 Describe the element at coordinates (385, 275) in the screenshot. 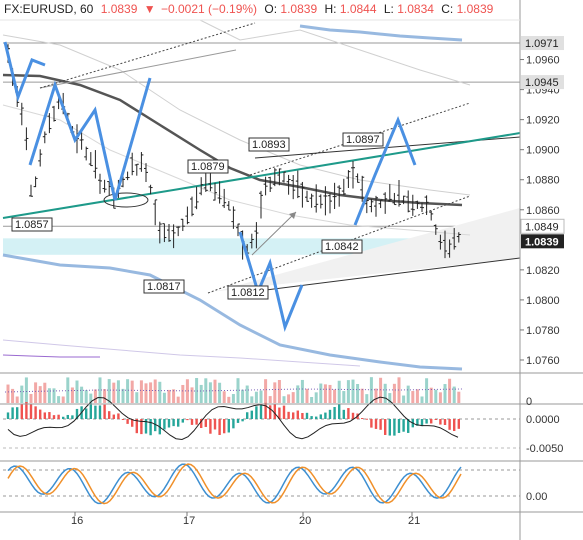

I see `channel-lower-line` at that location.